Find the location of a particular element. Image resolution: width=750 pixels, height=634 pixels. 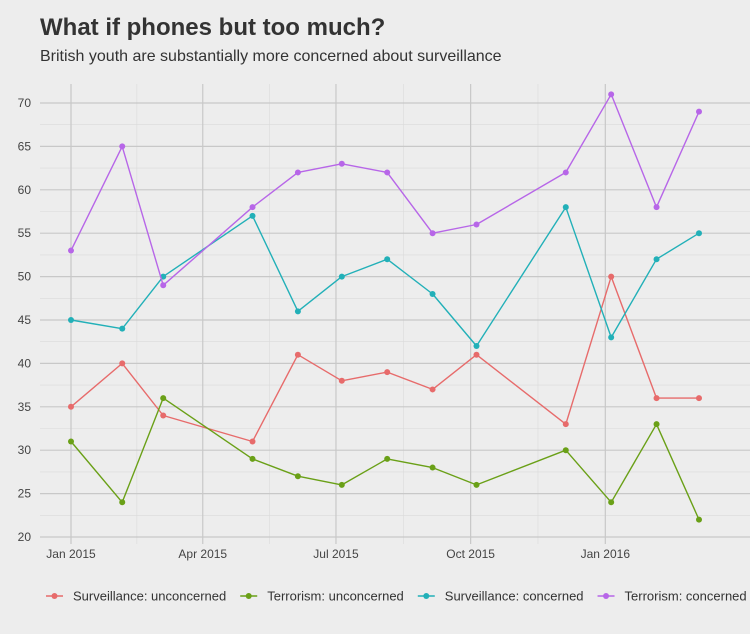

y-tick-label: 25 is located at coordinates (25, 494).